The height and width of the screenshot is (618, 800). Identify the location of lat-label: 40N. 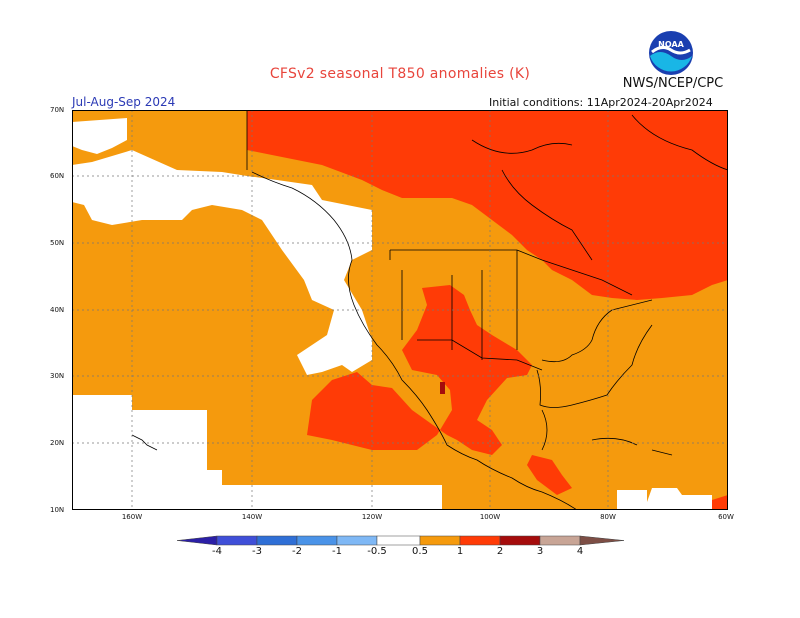
(57, 310).